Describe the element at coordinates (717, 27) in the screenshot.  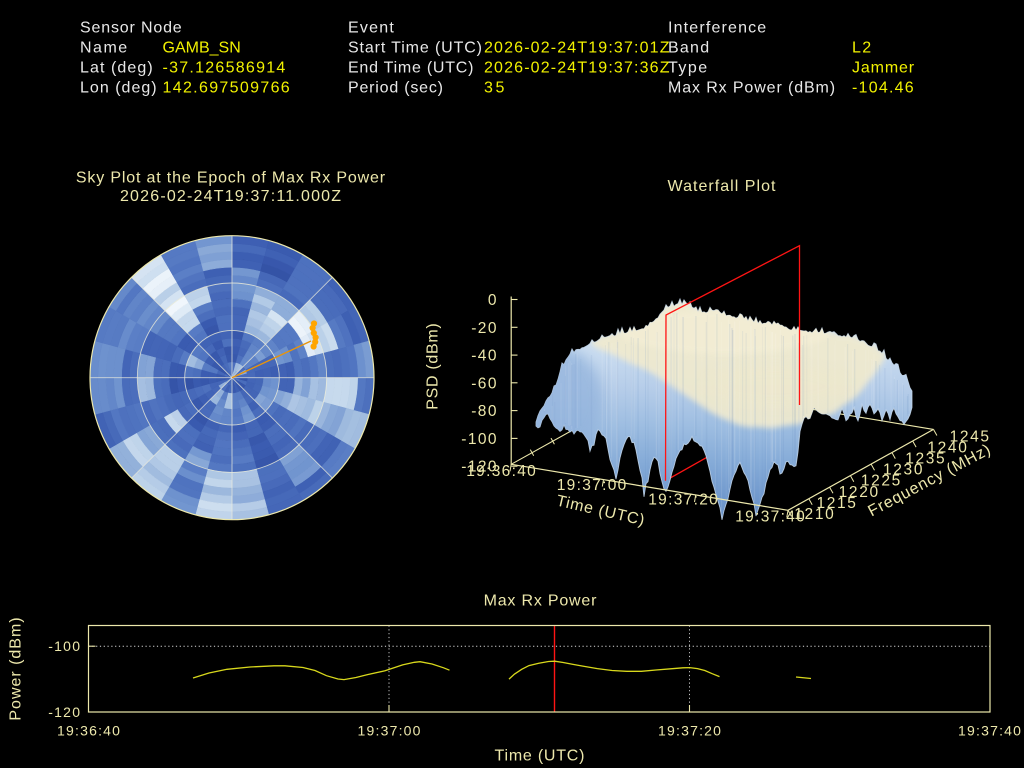
I see `svg-text: Interference` at that location.